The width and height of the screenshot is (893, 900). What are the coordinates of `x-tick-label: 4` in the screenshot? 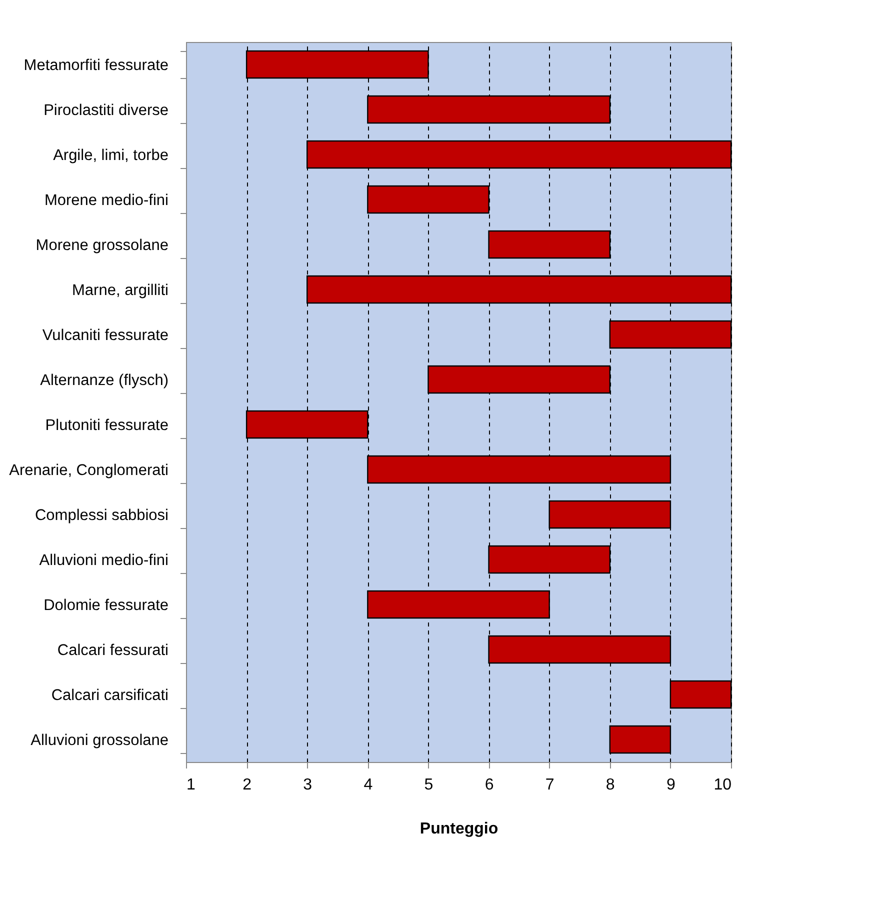 It's located at (368, 785).